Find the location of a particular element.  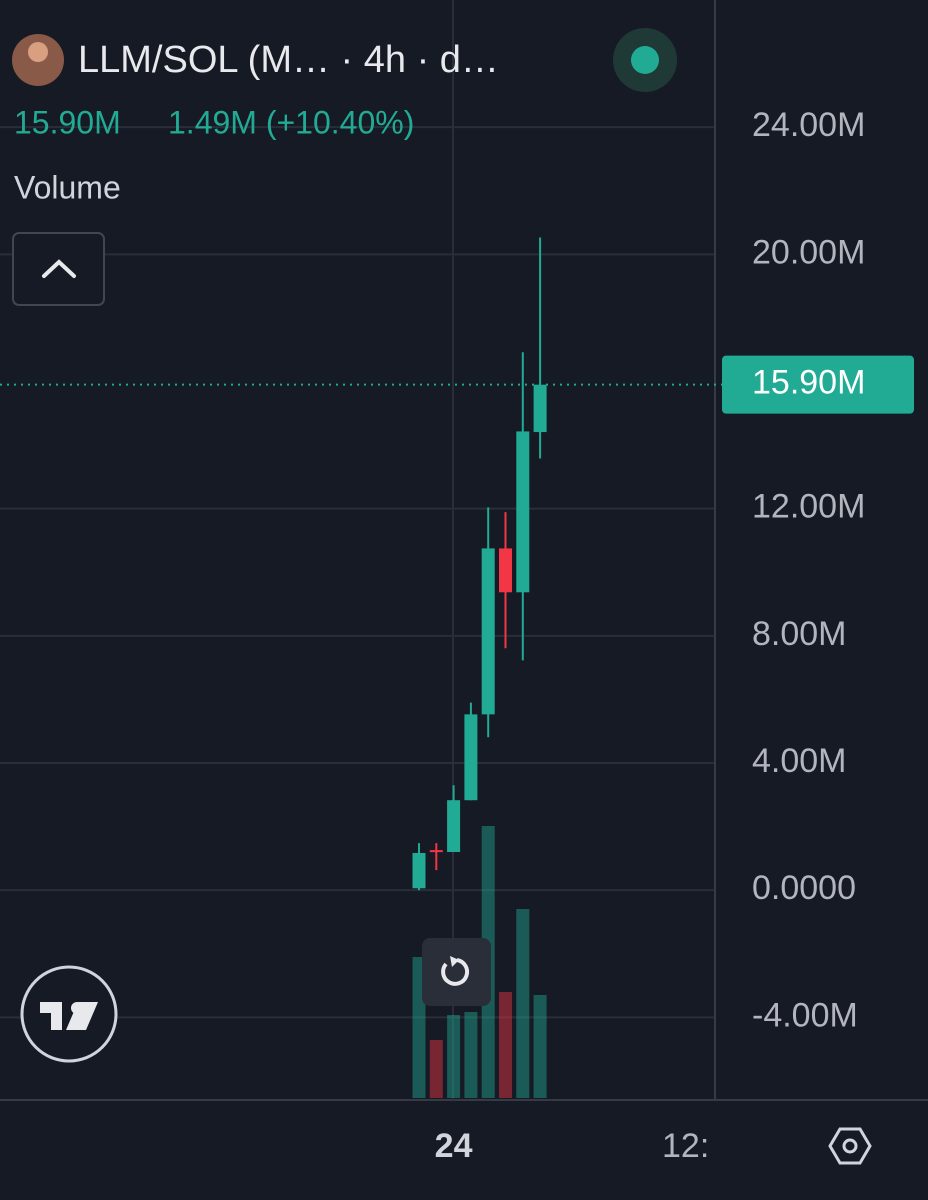

x-axis-label: 12: is located at coordinates (685, 1146).